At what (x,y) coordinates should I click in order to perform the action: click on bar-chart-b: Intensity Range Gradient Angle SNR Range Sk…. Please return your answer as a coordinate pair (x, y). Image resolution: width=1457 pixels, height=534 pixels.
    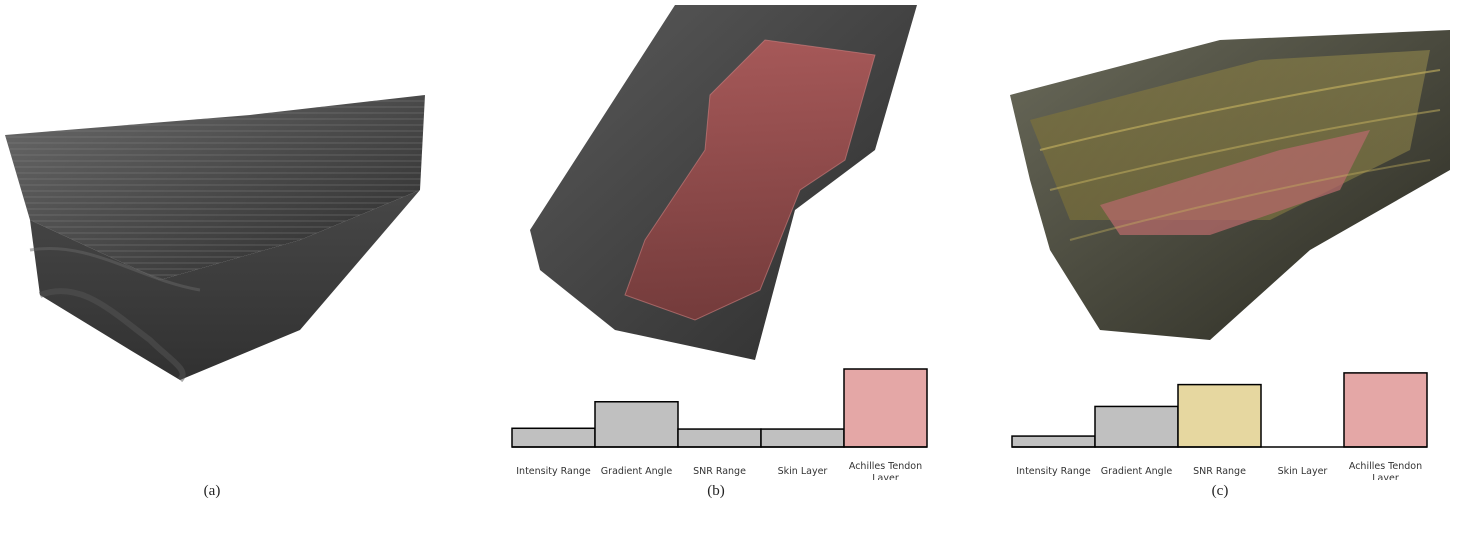
    Looking at the image, I should click on (723, 422).